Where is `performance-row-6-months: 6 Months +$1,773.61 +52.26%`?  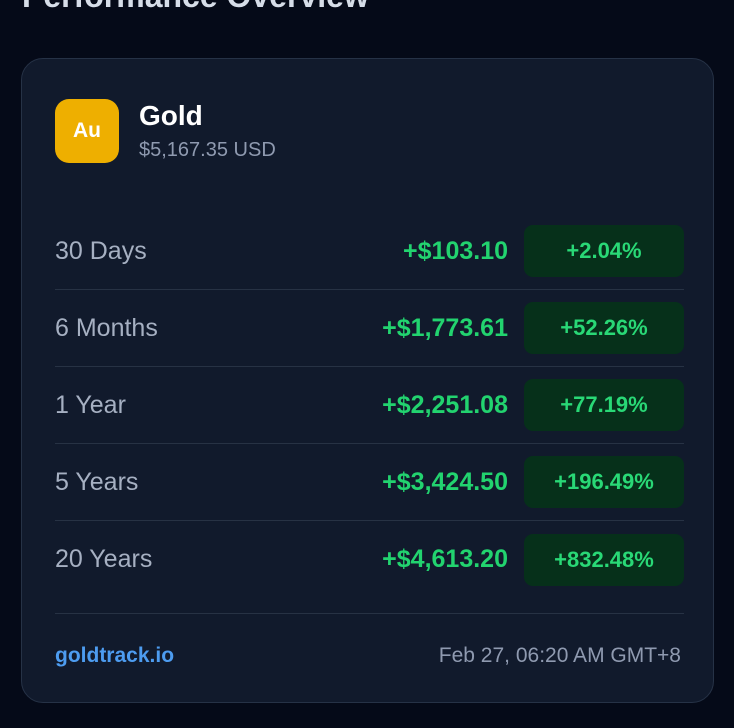 performance-row-6-months: 6 Months +$1,773.61 +52.26% is located at coordinates (369, 328).